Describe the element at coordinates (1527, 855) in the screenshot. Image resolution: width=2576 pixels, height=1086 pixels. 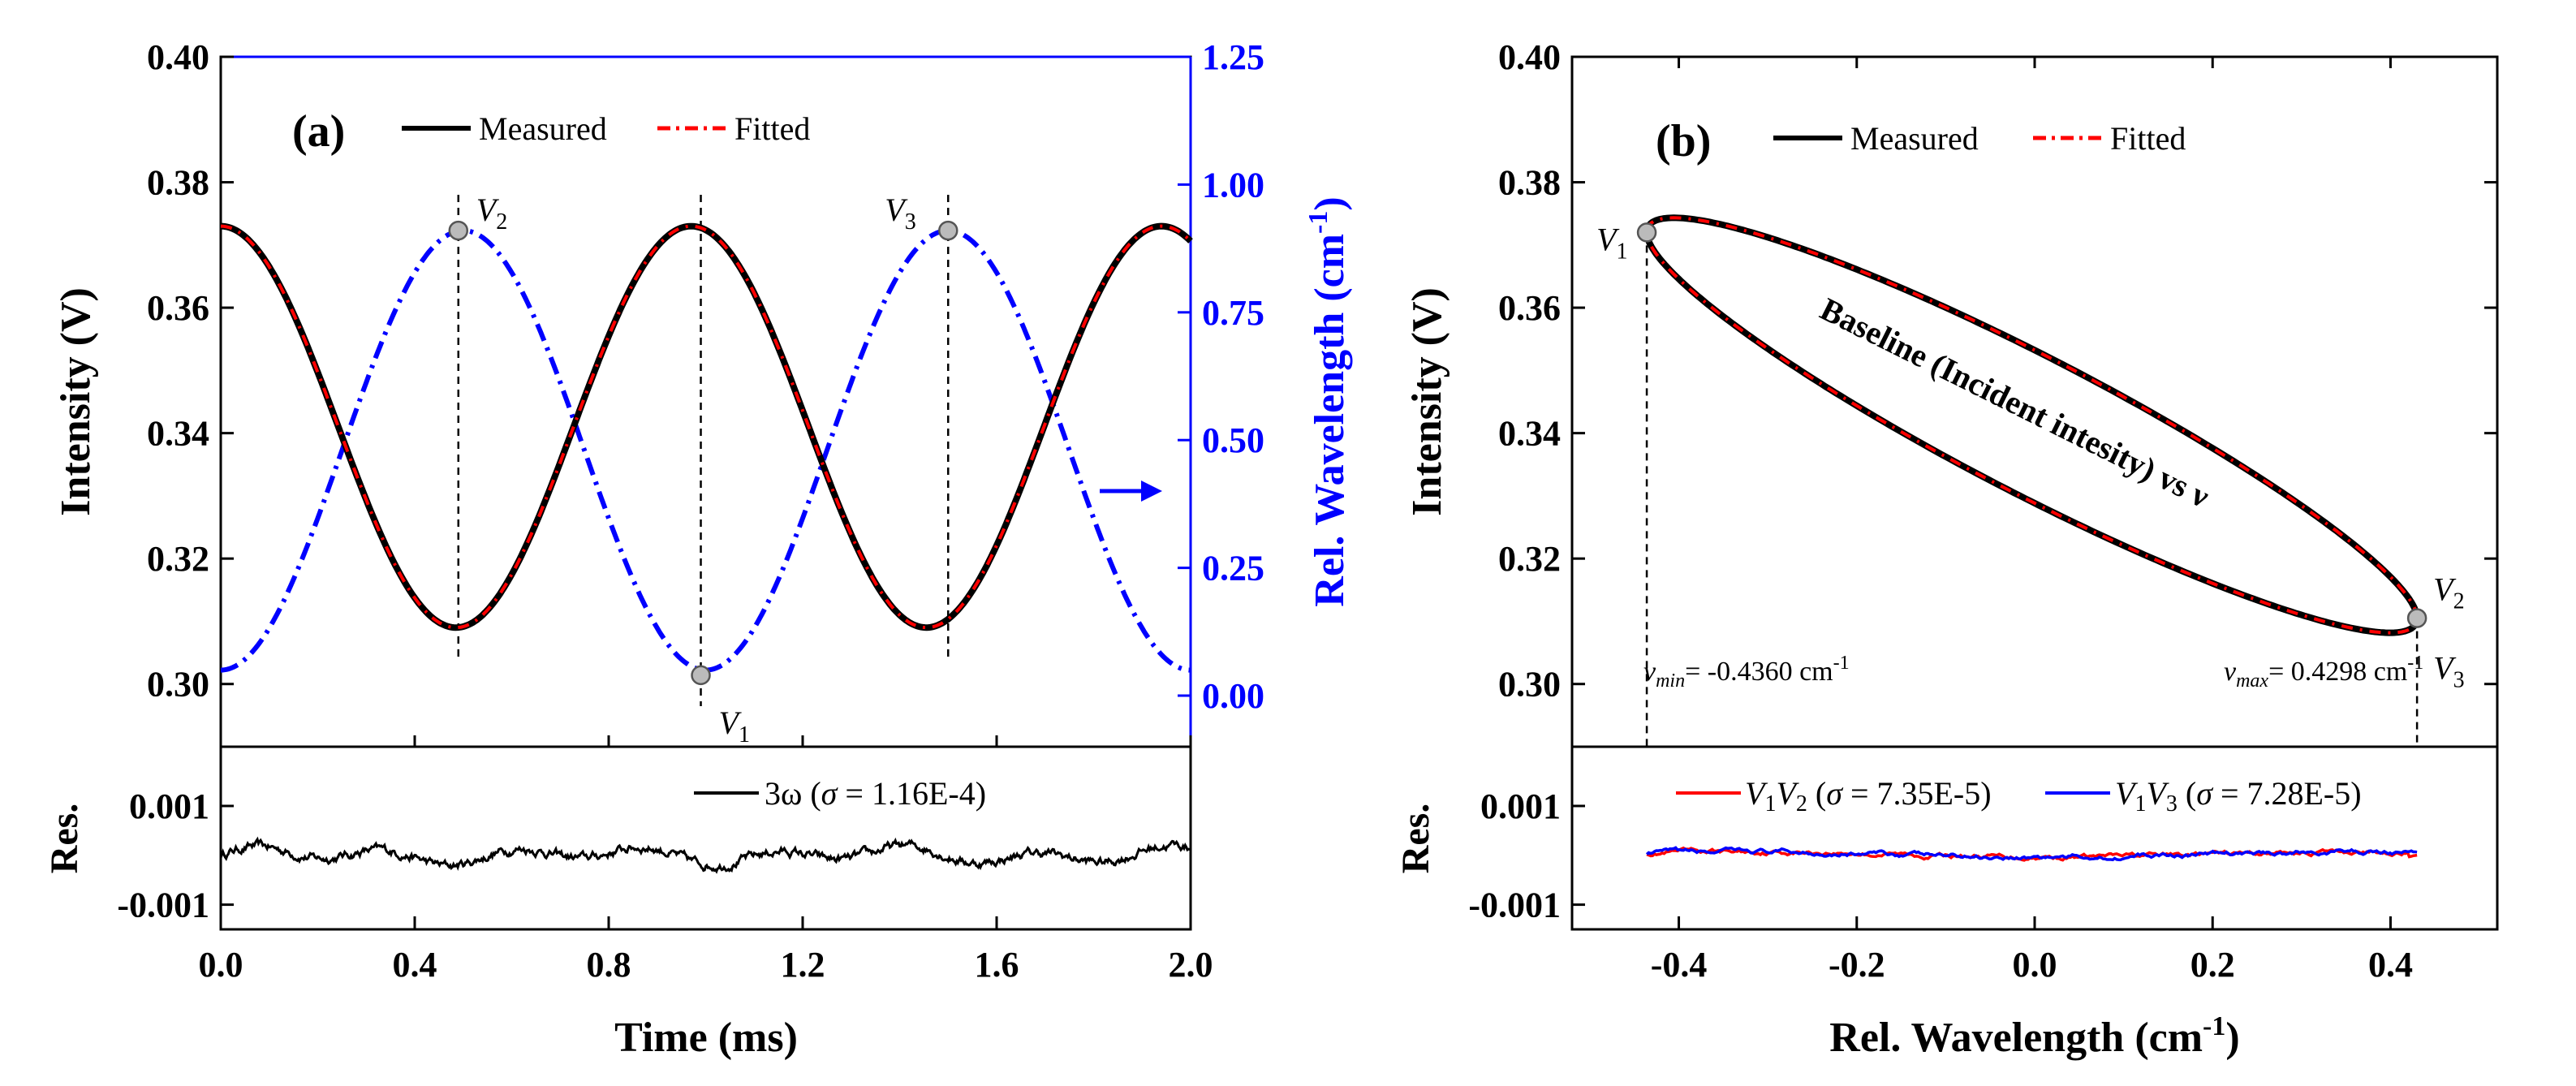
I see `panel-b-res-ticks: 0.001 -0.001` at that location.